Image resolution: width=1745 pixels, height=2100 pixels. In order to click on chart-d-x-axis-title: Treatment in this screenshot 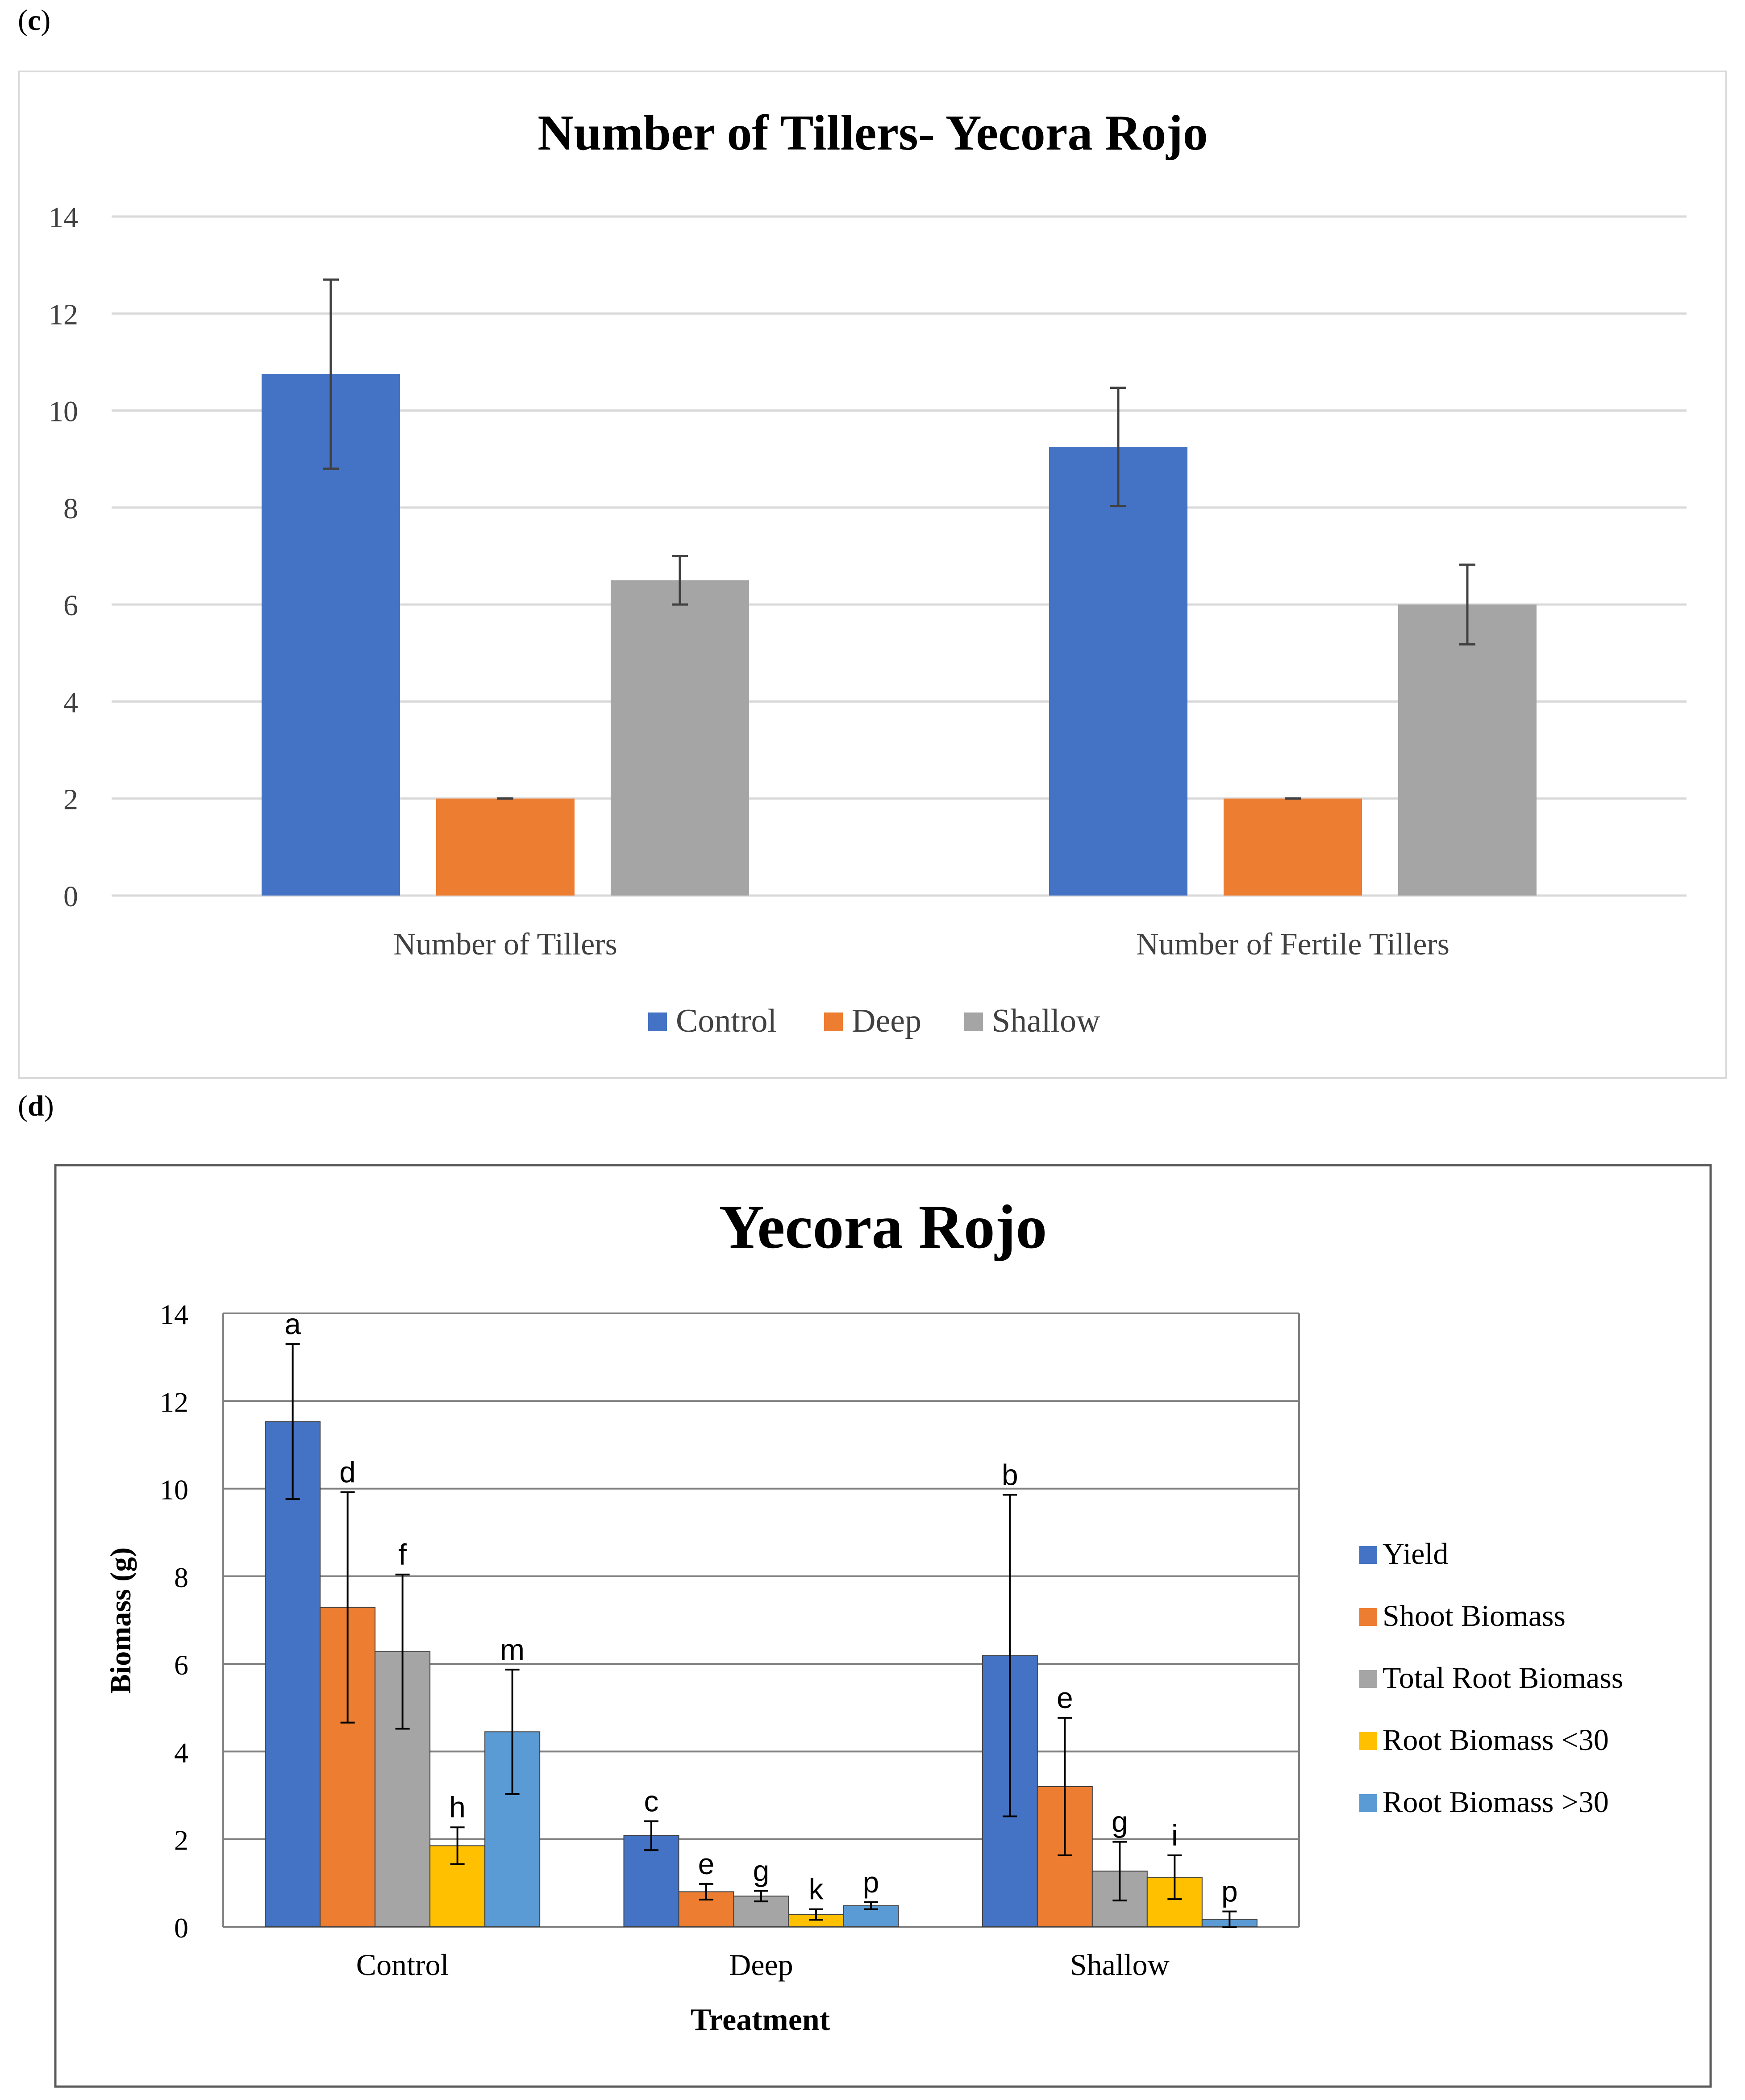, I will do `click(761, 2020)`.